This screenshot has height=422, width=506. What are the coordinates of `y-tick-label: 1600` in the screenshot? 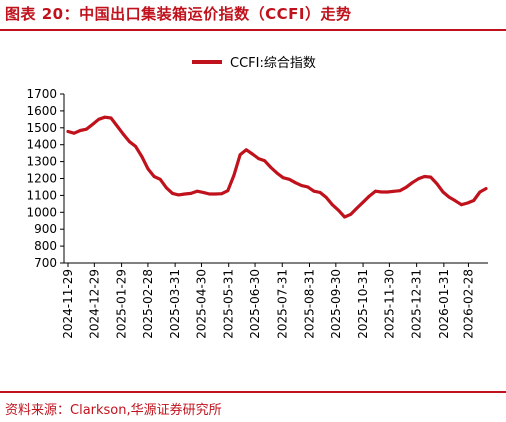 It's located at (41, 111).